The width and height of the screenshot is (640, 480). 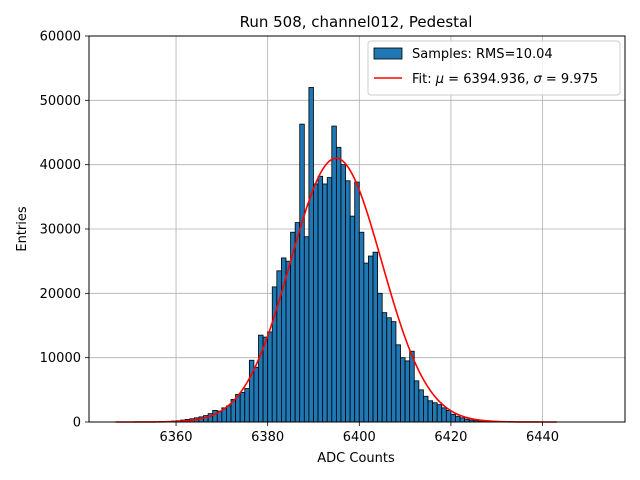 What do you see at coordinates (356, 22) in the screenshot?
I see `chart-title: Run 508, channel012, Pedestal` at bounding box center [356, 22].